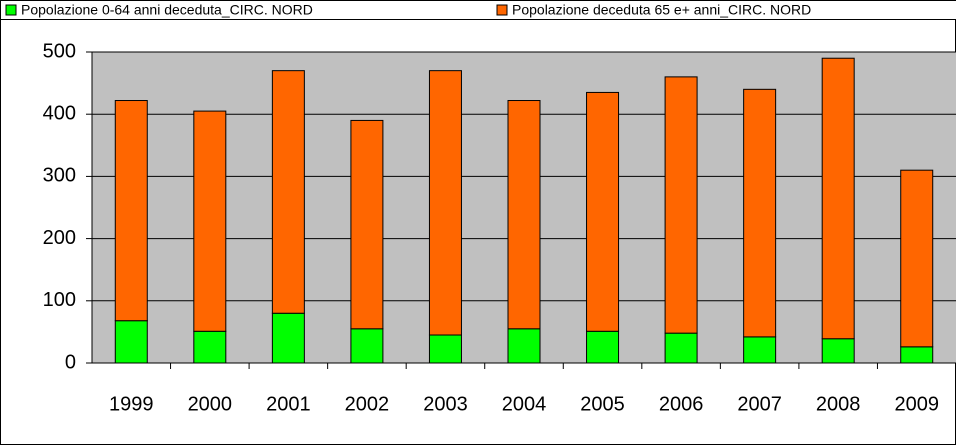 The image size is (956, 445). Describe the element at coordinates (478, 10) in the screenshot. I see `legend-box` at that location.